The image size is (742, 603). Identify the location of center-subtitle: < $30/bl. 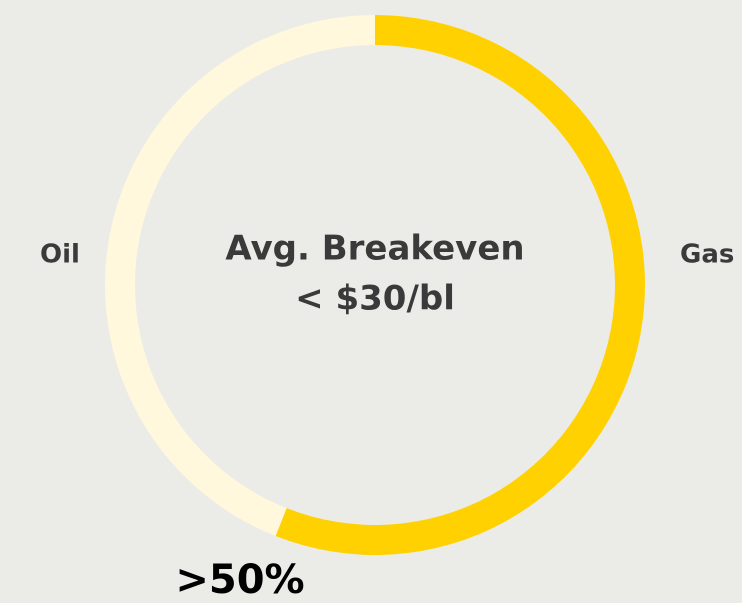
(375, 299).